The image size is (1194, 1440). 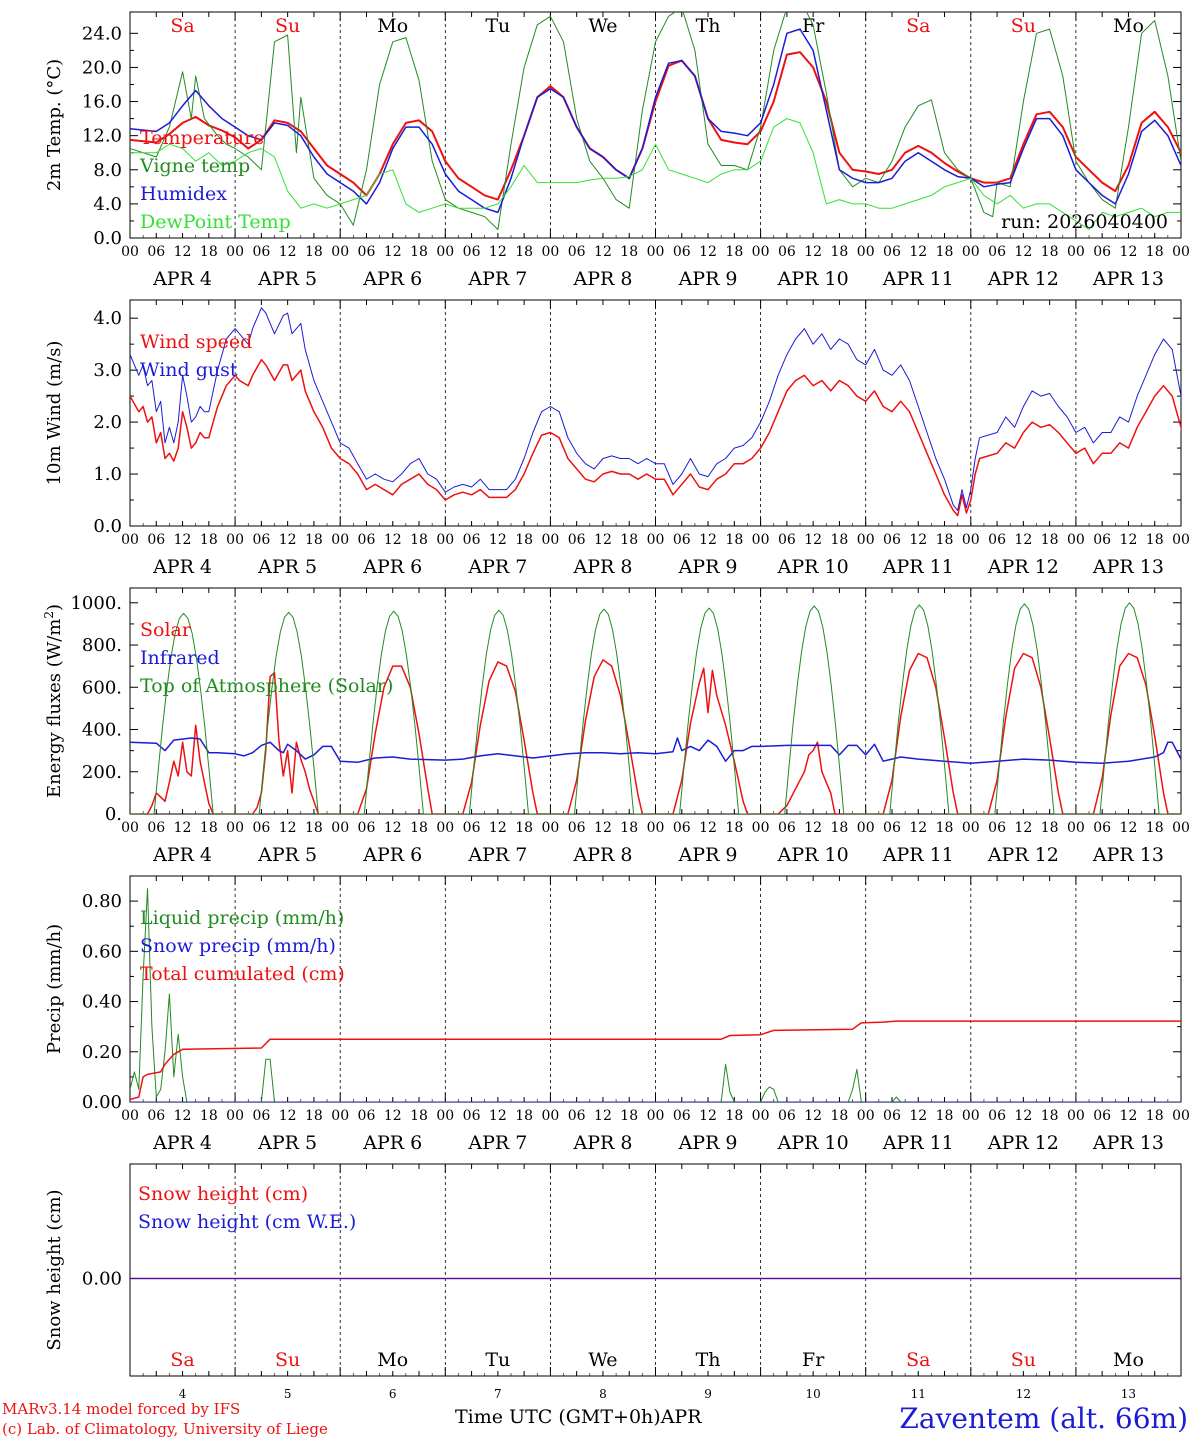 I want to click on y-tick-label: 400., so click(x=102, y=730).